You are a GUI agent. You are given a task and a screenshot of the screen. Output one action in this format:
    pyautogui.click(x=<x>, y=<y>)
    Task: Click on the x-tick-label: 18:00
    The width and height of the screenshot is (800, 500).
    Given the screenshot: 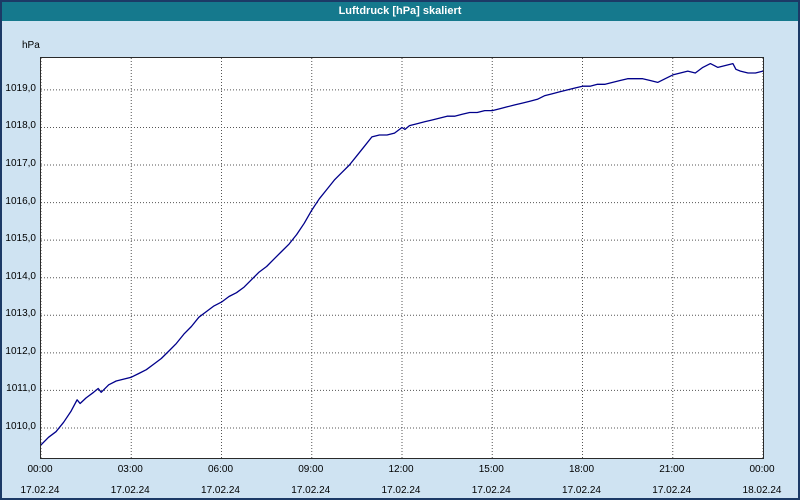 What is the action you would take?
    pyautogui.click(x=581, y=469)
    